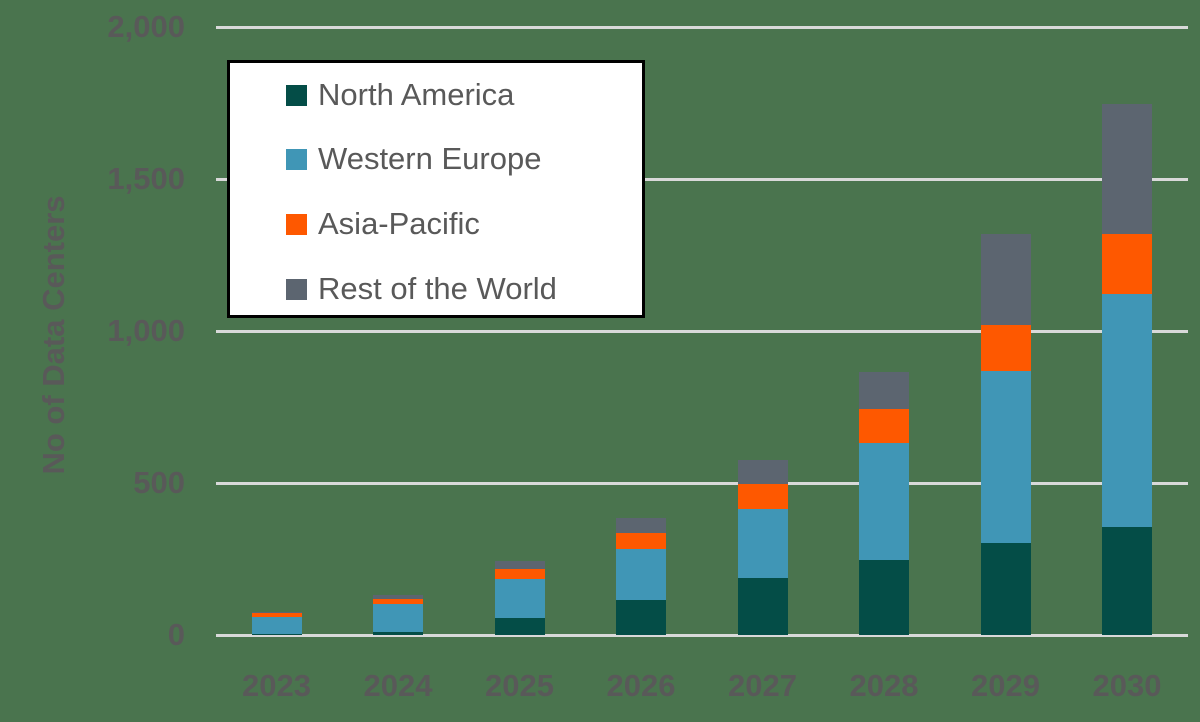 This screenshot has height=722, width=1200. Describe the element at coordinates (296, 159) in the screenshot. I see `legend-swatch-western-europe` at that location.